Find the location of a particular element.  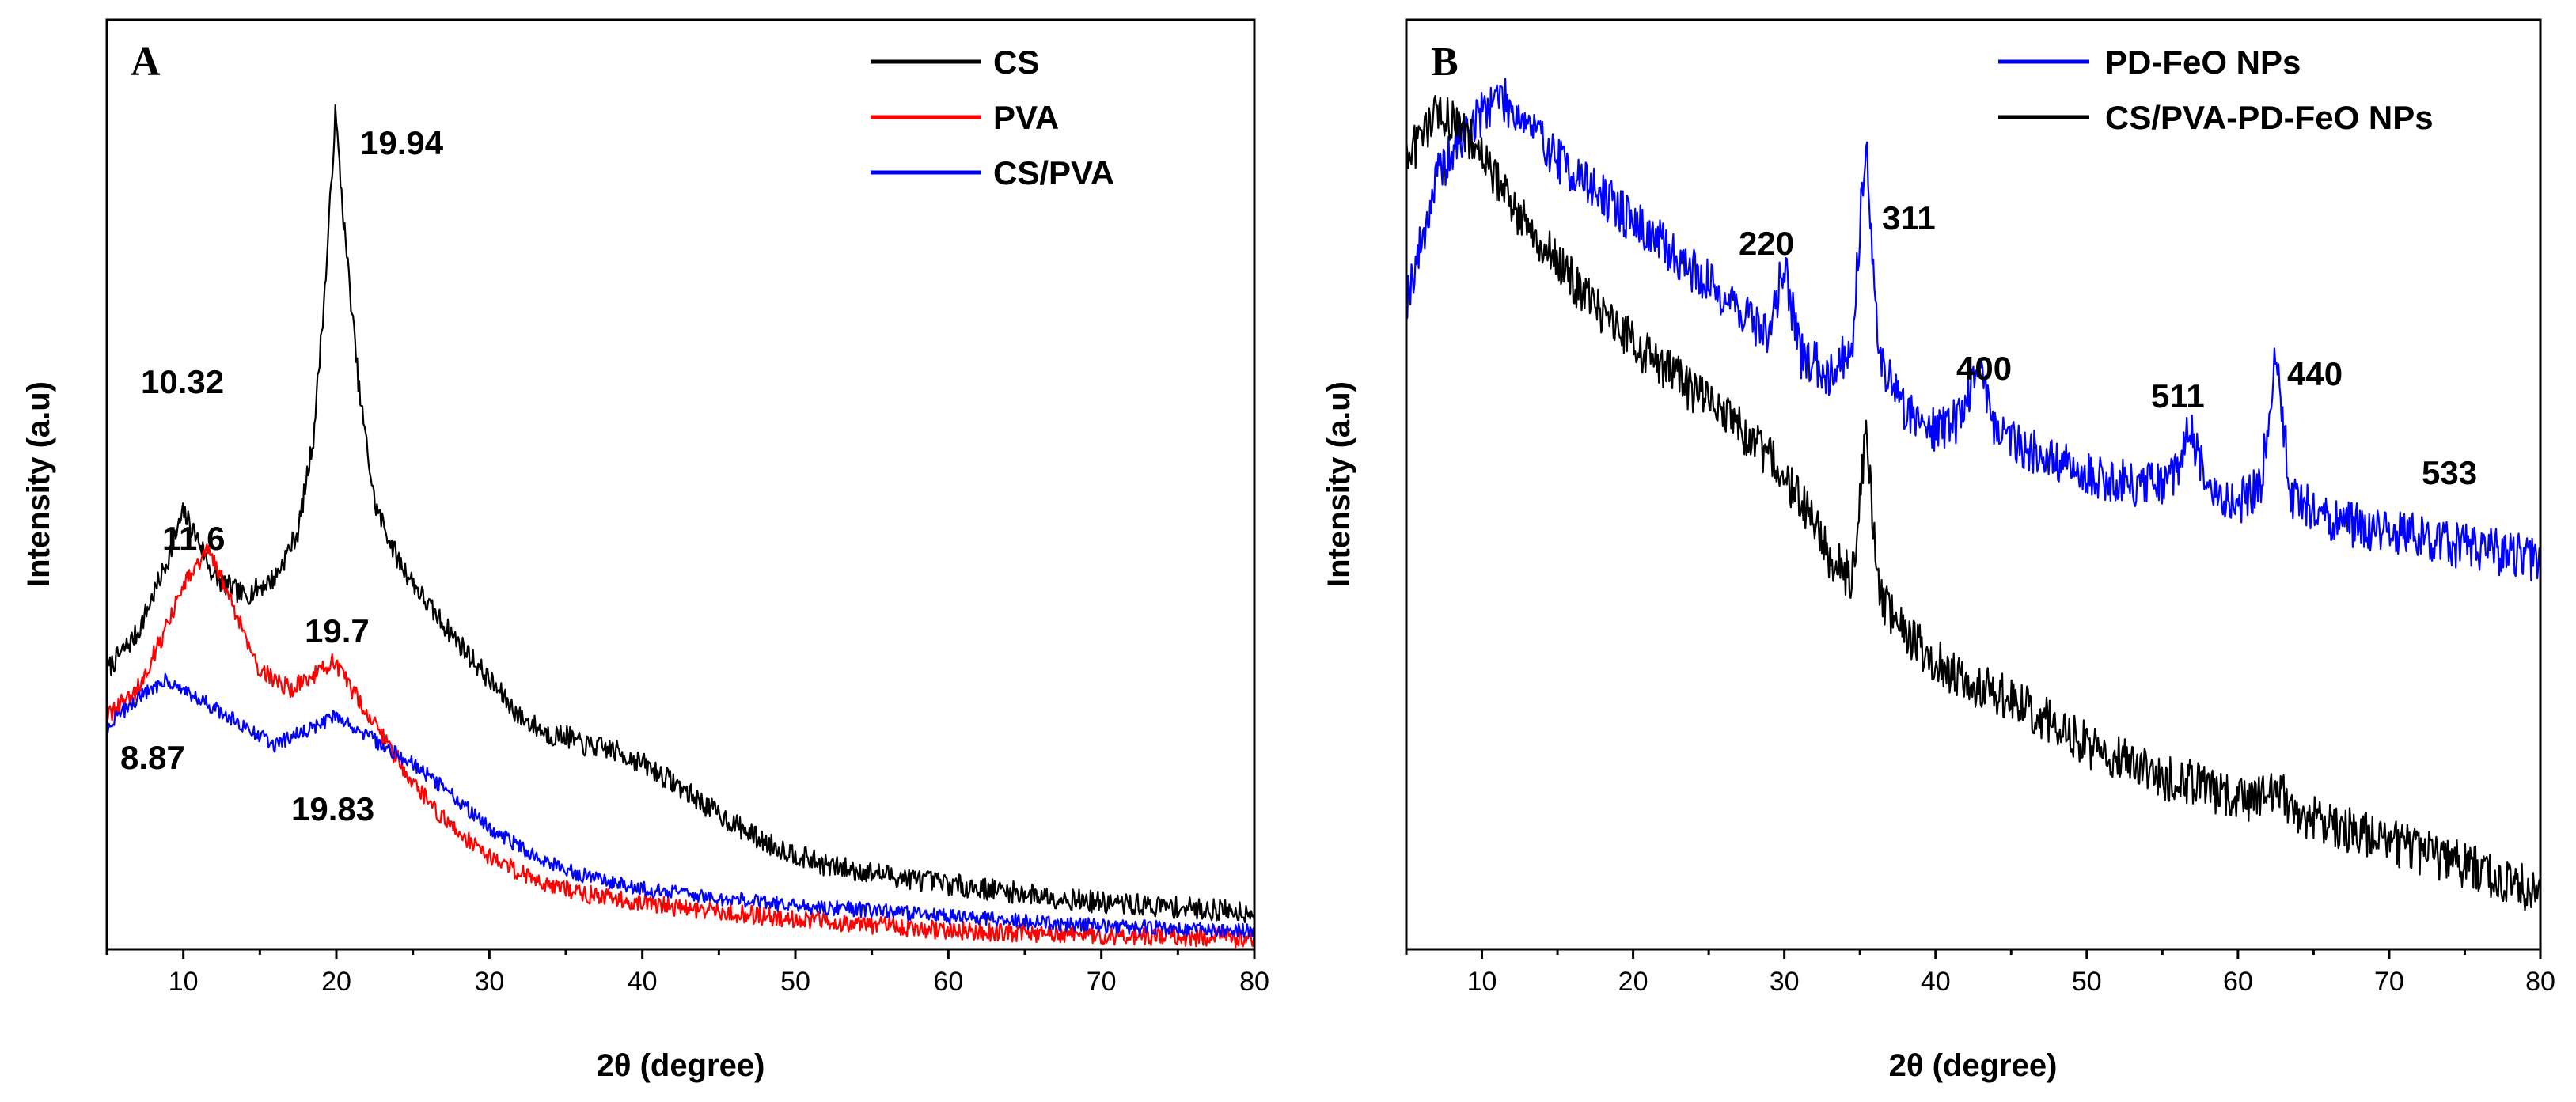

series-line-a-cs-pva is located at coordinates (680, 805).